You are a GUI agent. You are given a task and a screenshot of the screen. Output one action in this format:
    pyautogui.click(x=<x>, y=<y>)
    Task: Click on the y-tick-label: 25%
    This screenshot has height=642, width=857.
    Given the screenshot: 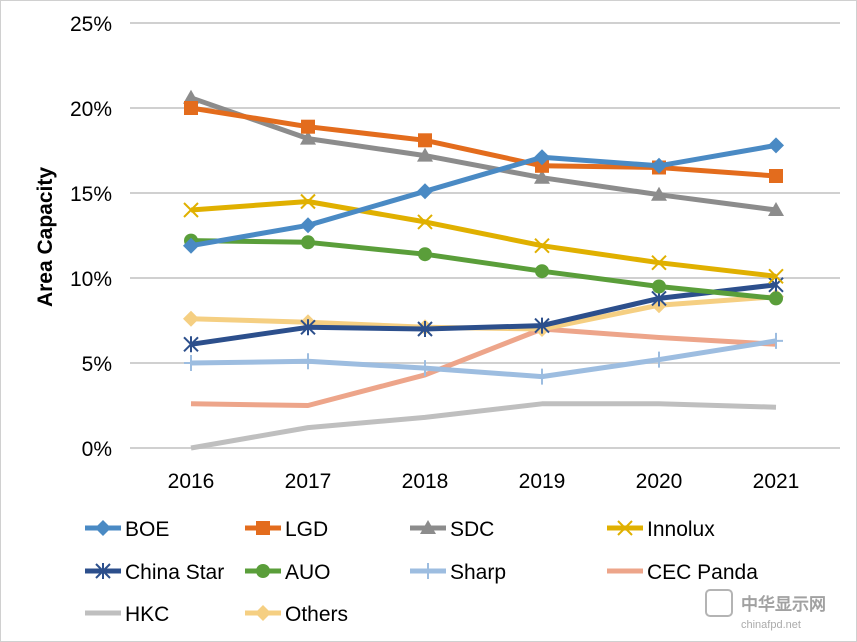 What is the action you would take?
    pyautogui.click(x=91, y=24)
    